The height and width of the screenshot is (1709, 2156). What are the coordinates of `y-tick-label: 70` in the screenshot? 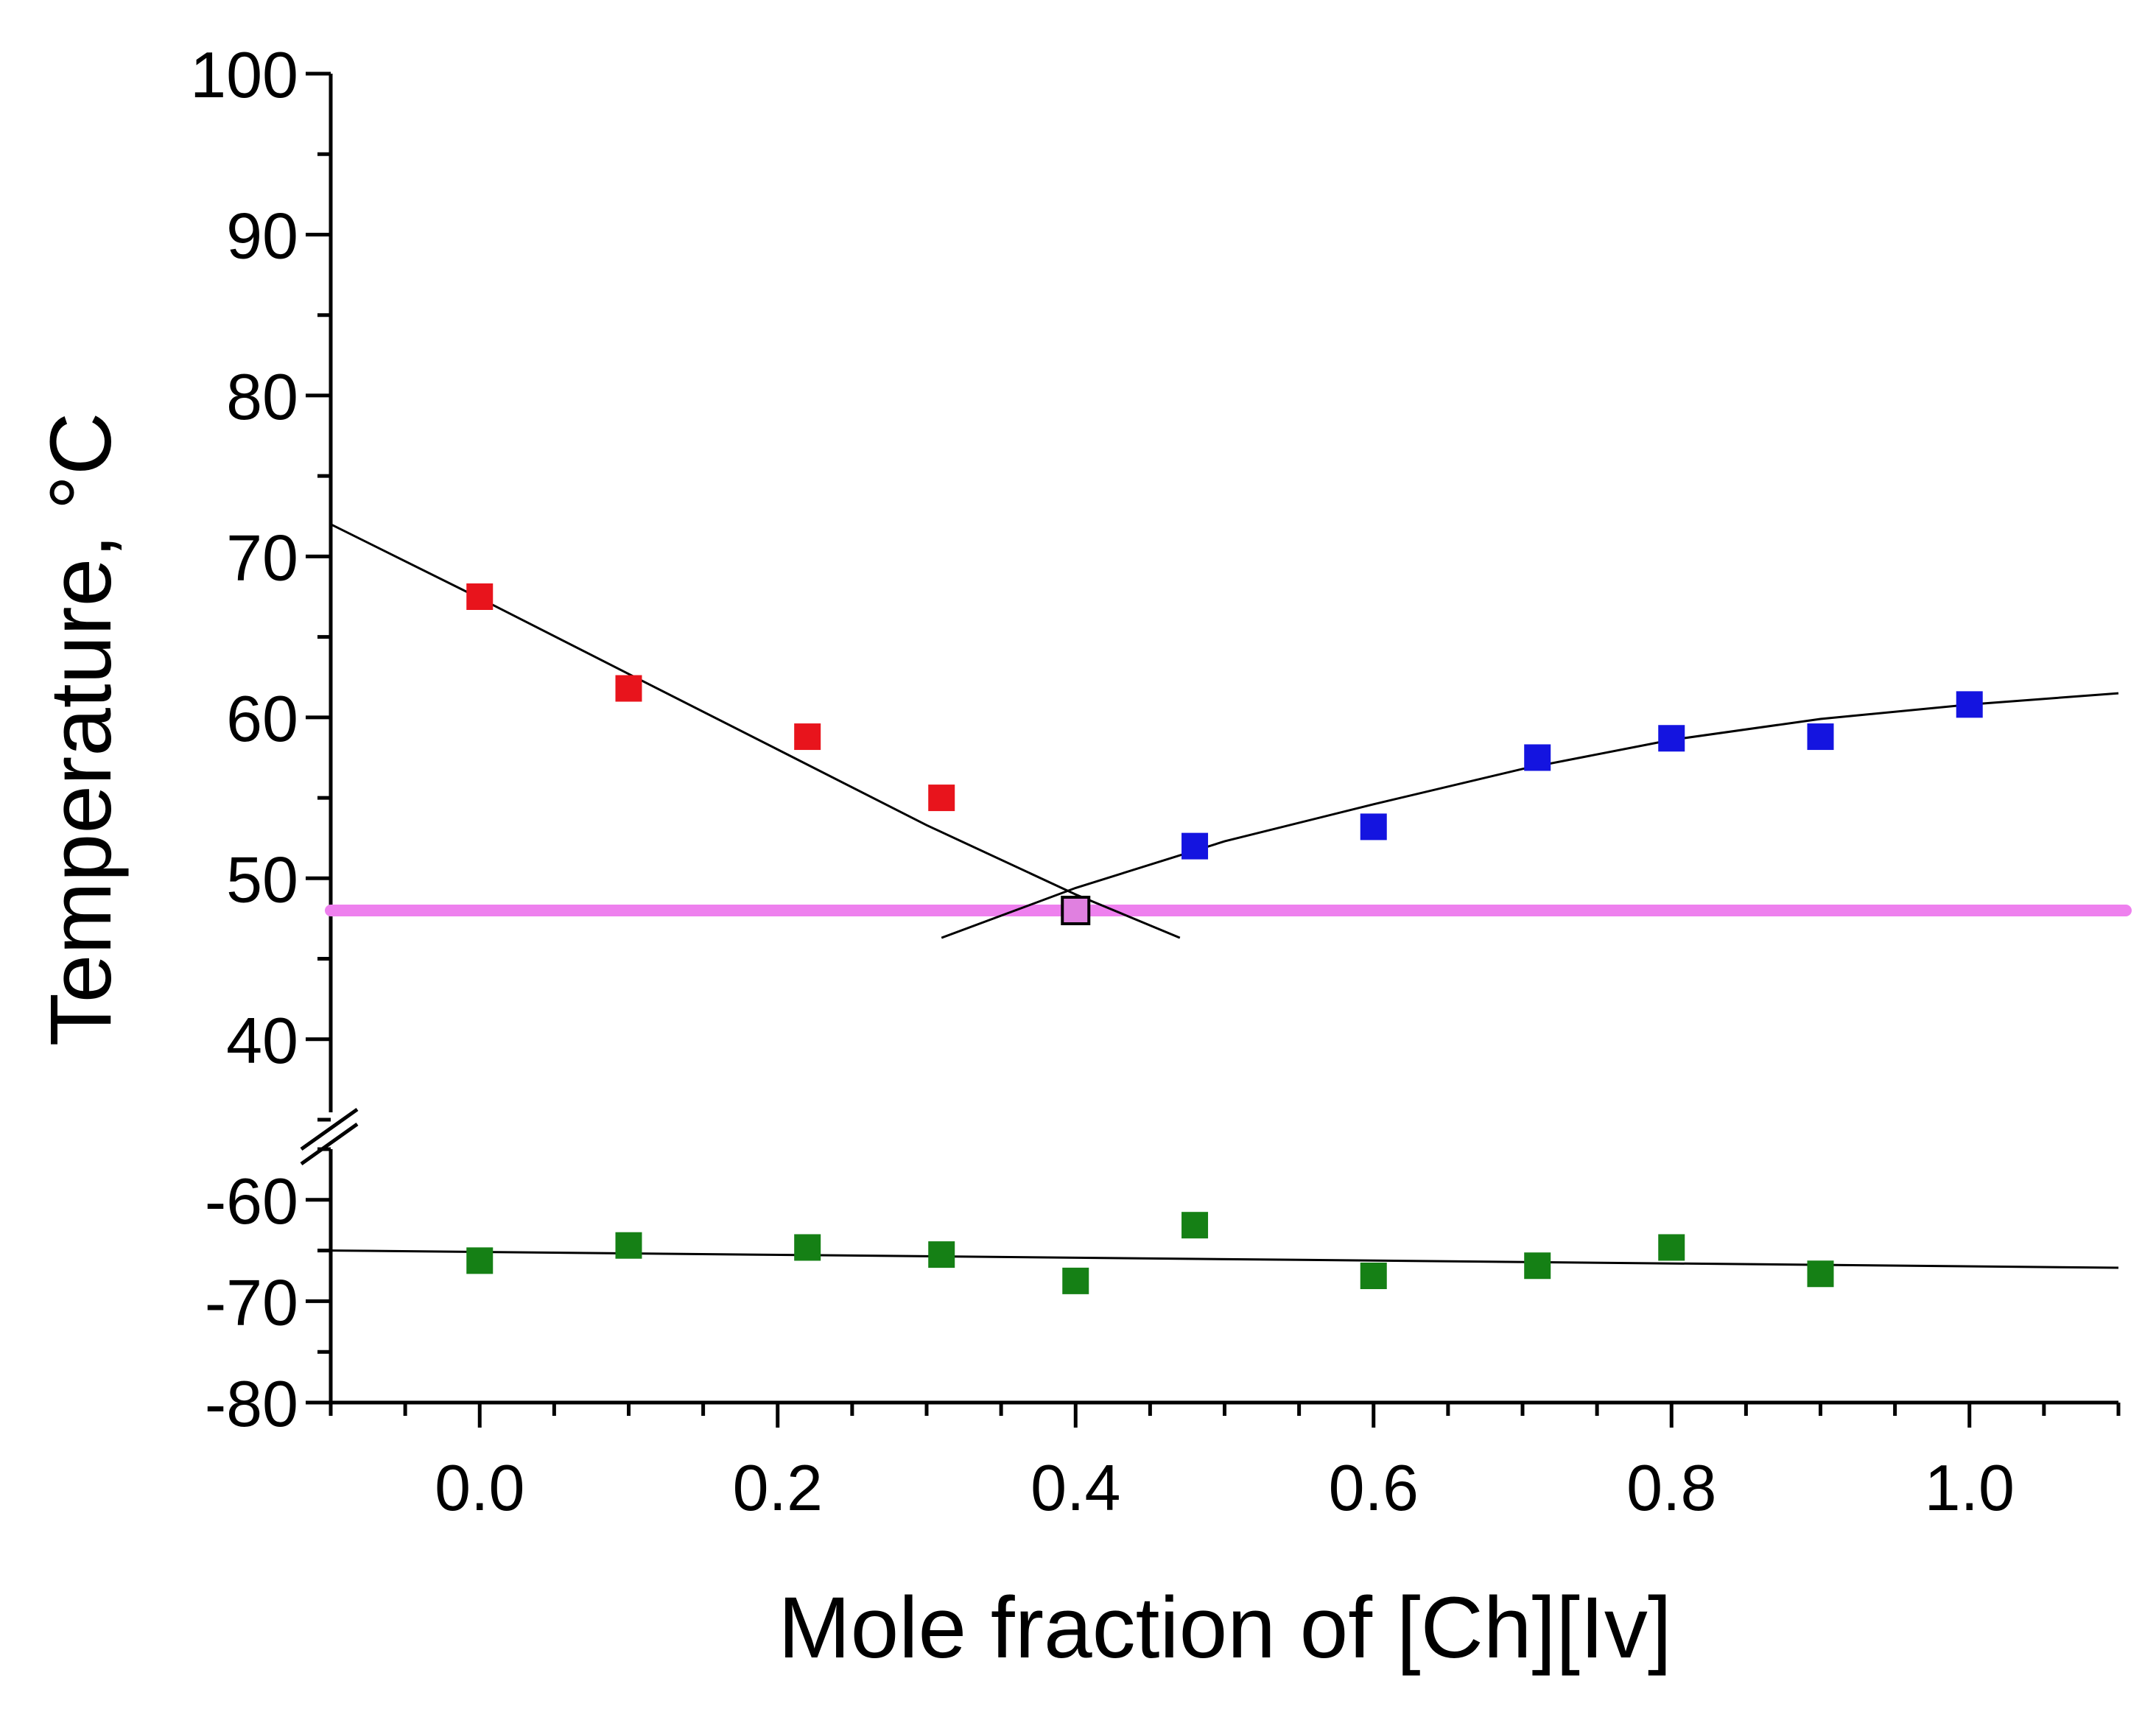 It's located at (262, 557).